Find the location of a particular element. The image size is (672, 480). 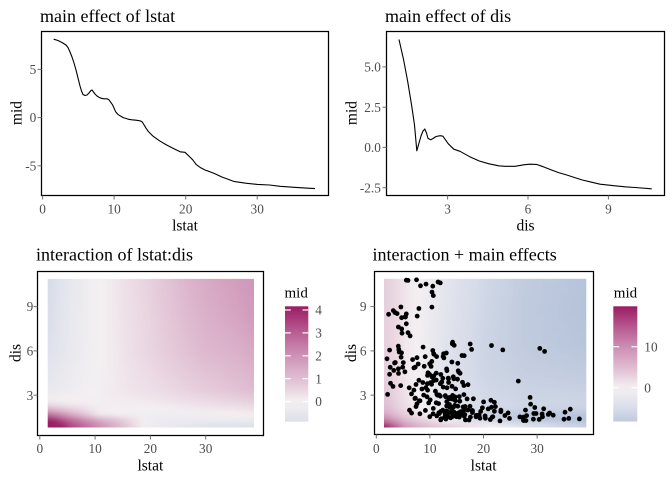

svg-text: -2.5 is located at coordinates (370, 187).